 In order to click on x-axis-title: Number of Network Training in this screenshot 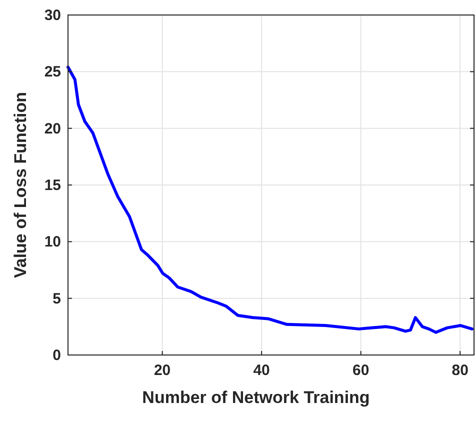, I will do `click(256, 397)`.